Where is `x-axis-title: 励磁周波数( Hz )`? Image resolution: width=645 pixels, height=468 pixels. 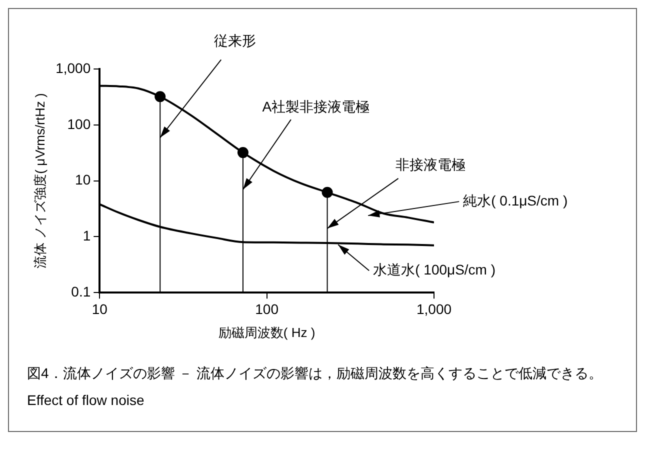 x-axis-title: 励磁周波数( Hz ) is located at coordinates (267, 332).